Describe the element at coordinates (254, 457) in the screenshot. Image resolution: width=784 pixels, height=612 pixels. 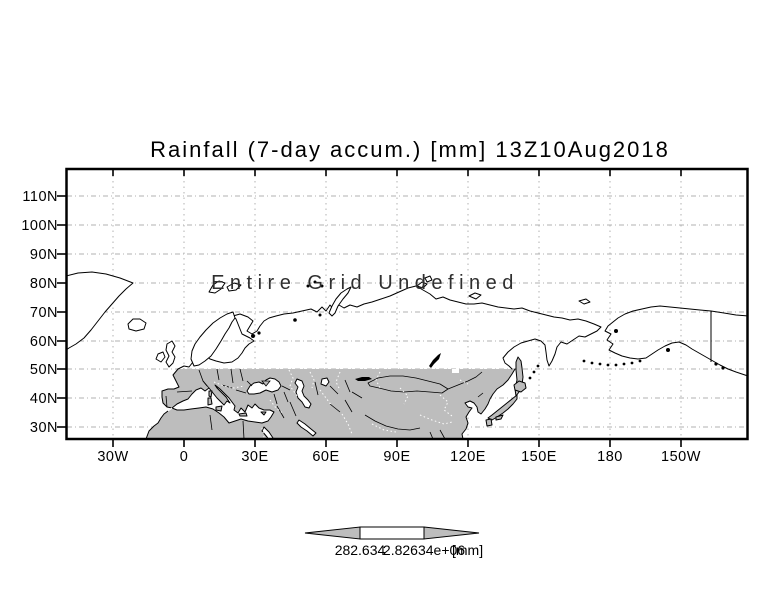
I see `lon-label-30e: 30E` at that location.